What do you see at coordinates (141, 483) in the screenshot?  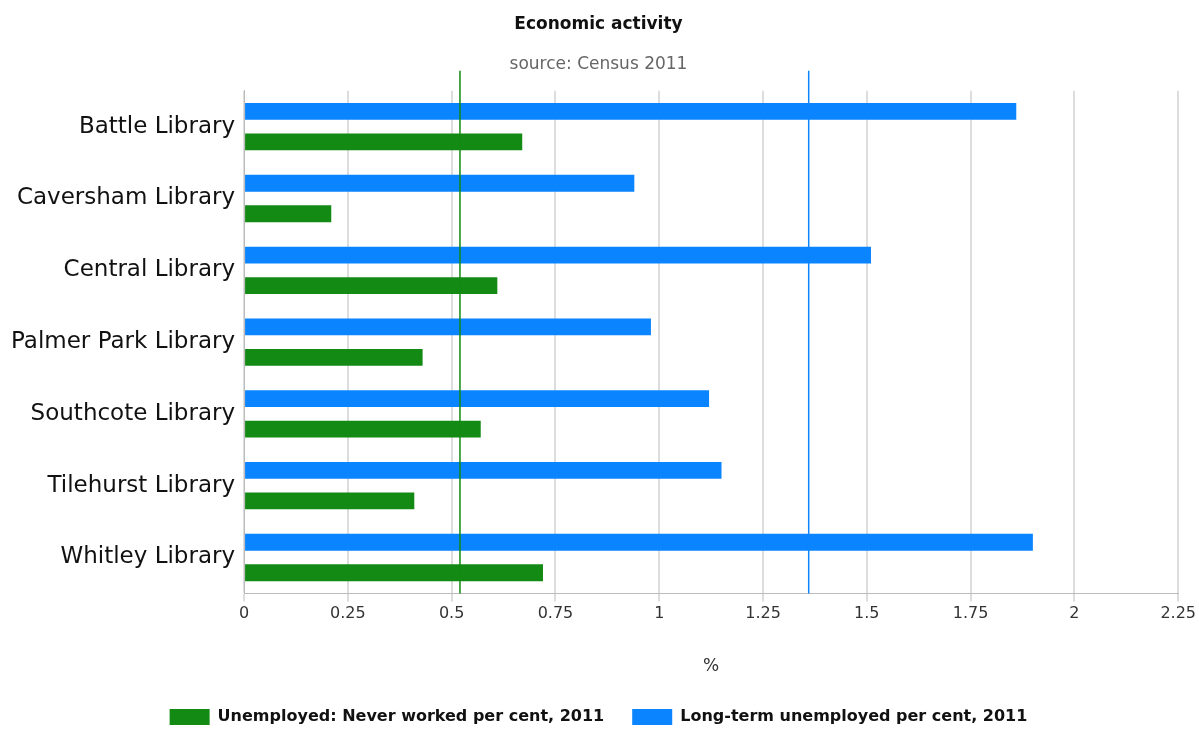 I see `y-tick-label: Tilehurst Library` at bounding box center [141, 483].